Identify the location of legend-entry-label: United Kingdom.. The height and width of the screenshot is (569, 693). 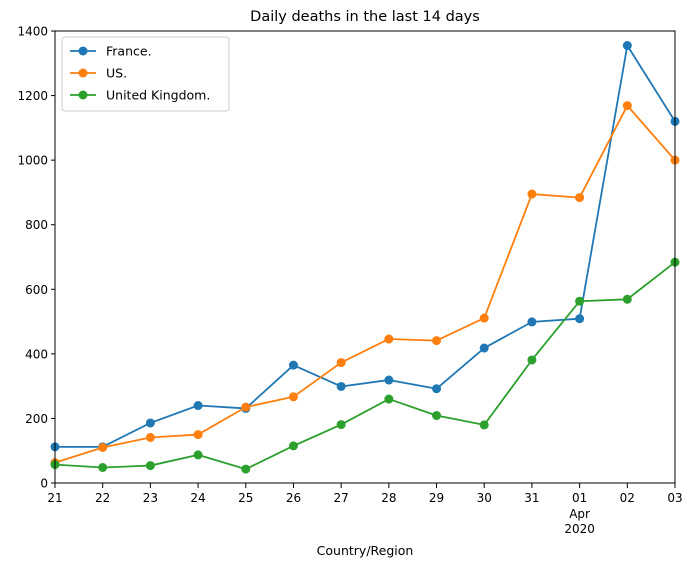
(158, 95).